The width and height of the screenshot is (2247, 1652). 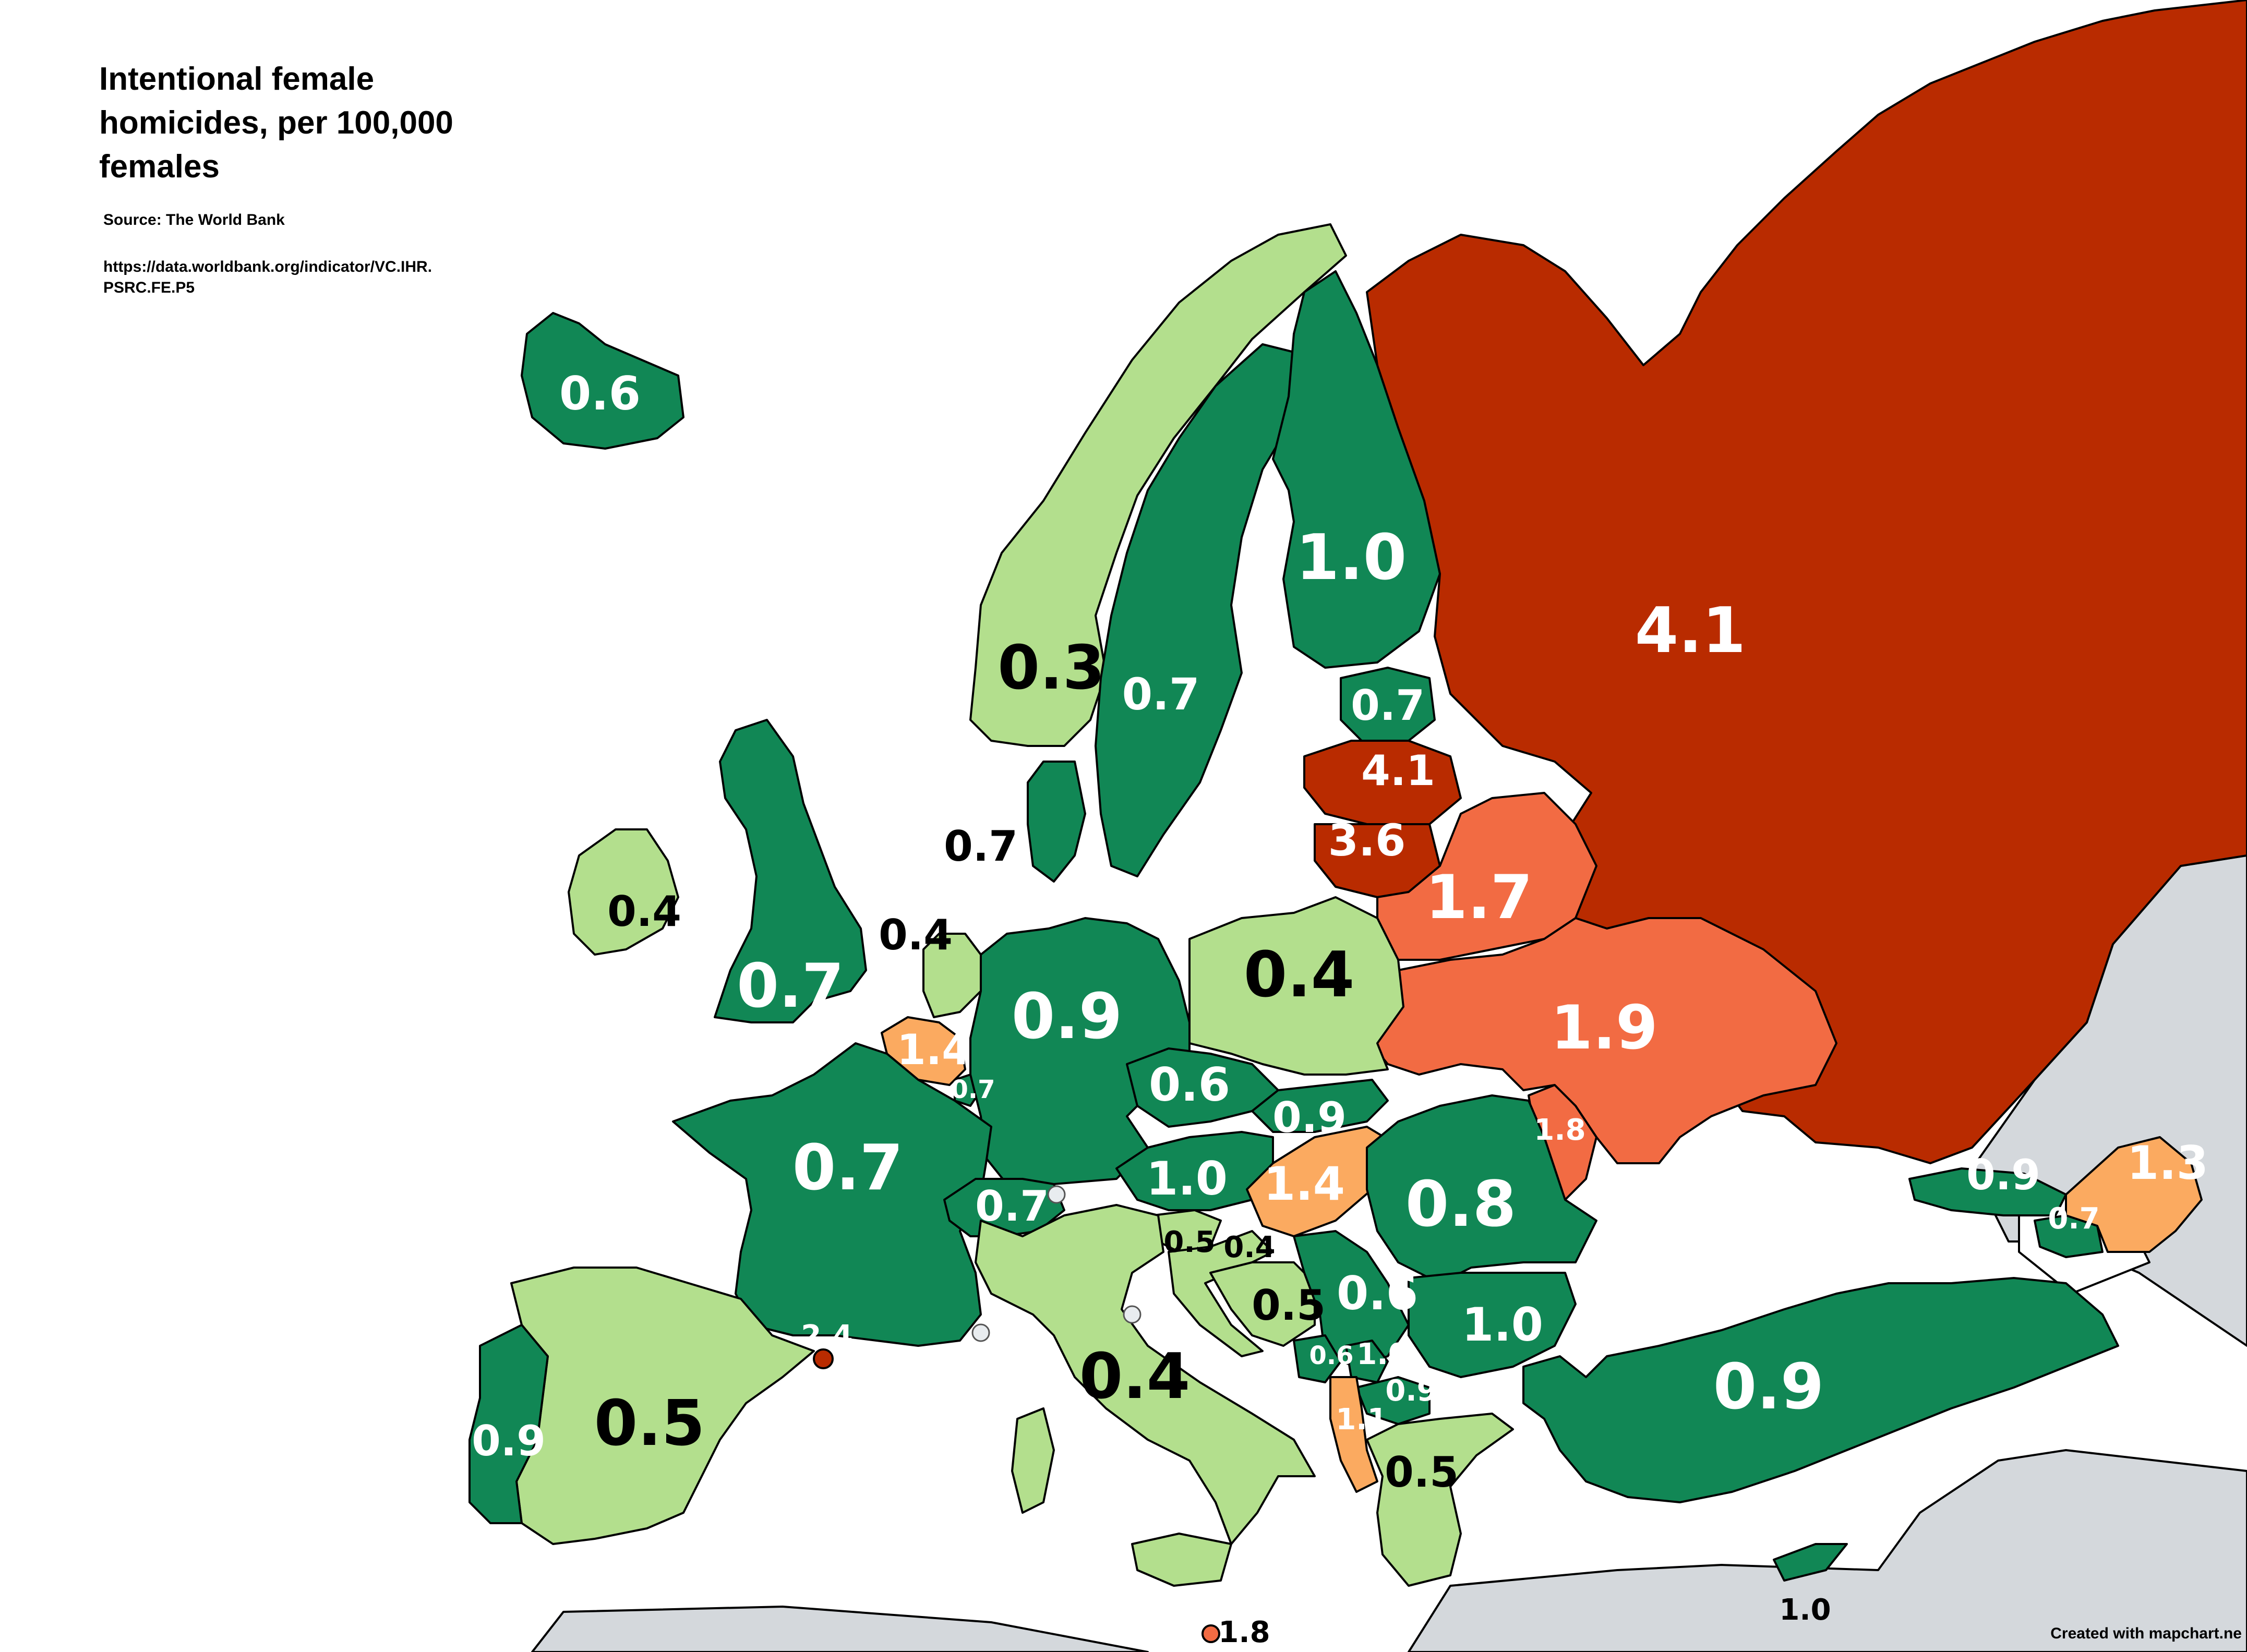 I want to click on country-portugal, so click(x=508, y=1424).